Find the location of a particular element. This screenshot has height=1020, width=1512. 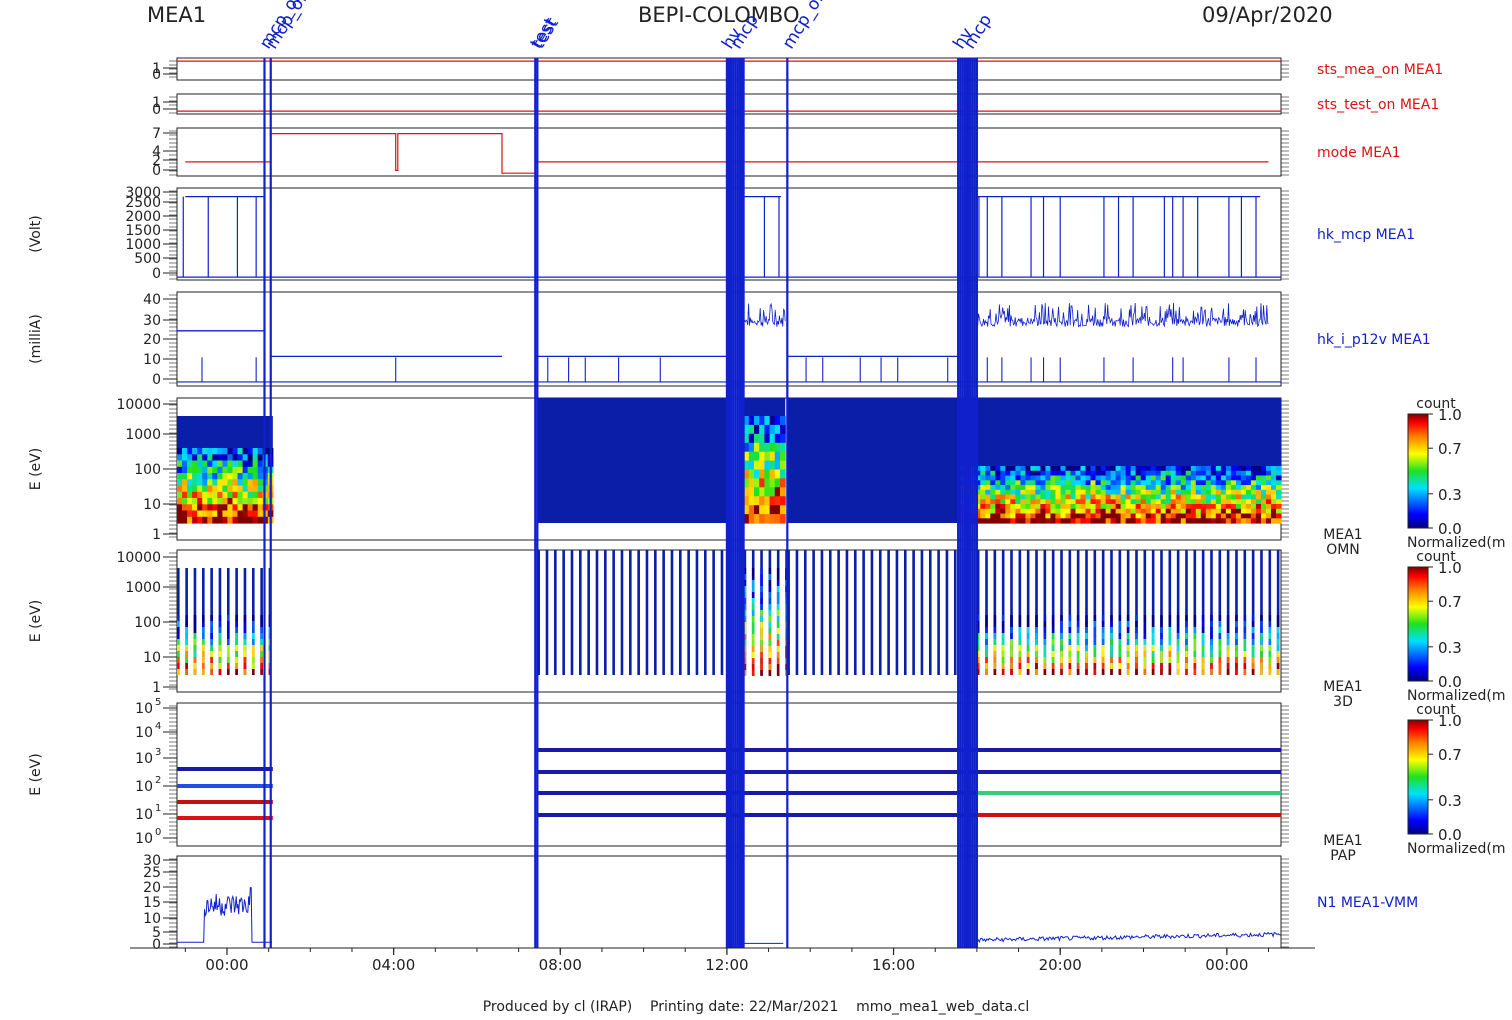

series-label: hk_i_p12v MEA1 is located at coordinates (1374, 340).